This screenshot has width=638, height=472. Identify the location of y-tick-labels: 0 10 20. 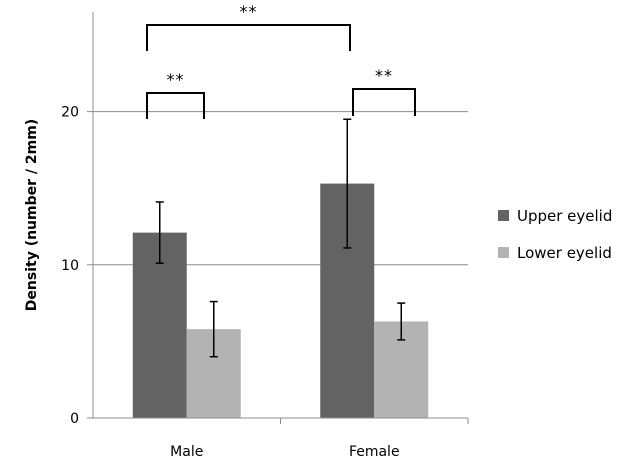
(70, 266).